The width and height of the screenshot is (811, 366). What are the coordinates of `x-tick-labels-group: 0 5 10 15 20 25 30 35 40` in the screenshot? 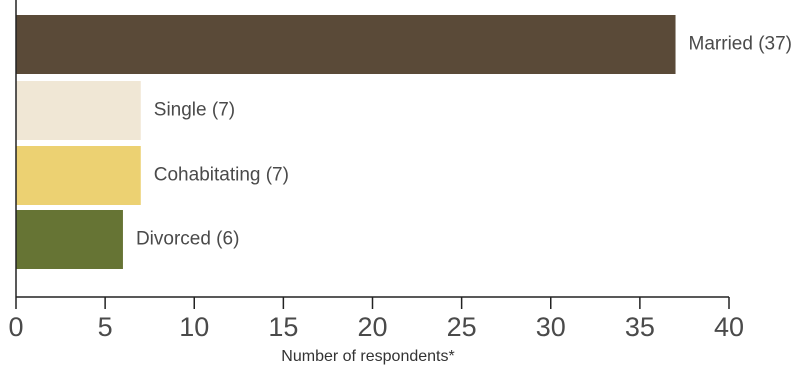 It's located at (376, 327).